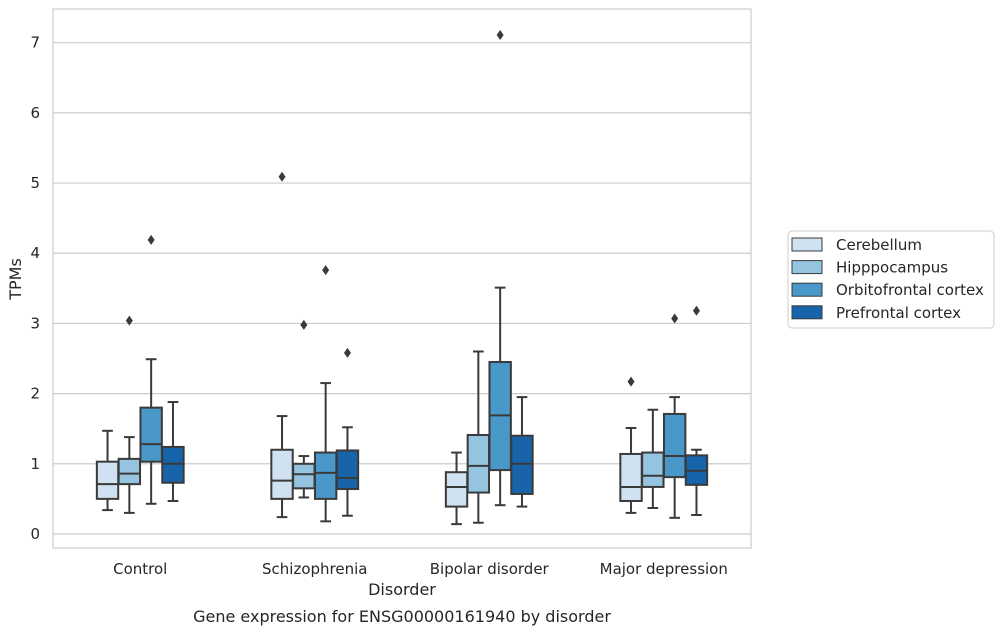 The width and height of the screenshot is (1003, 634). I want to click on box-schizophrenia-prefrontal-cortex, so click(347, 432).